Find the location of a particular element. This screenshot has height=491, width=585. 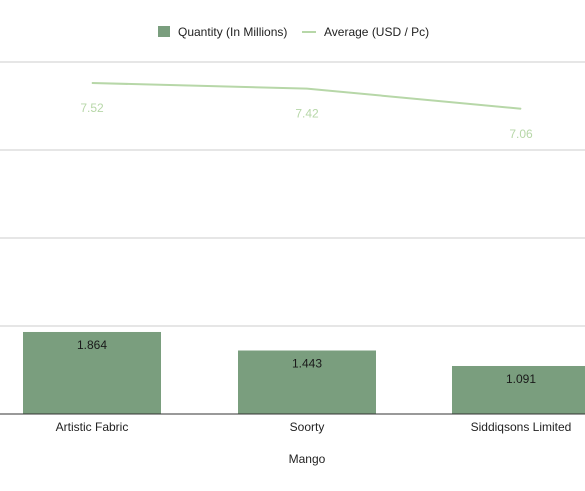

line-value-label: 7.42 is located at coordinates (307, 114).